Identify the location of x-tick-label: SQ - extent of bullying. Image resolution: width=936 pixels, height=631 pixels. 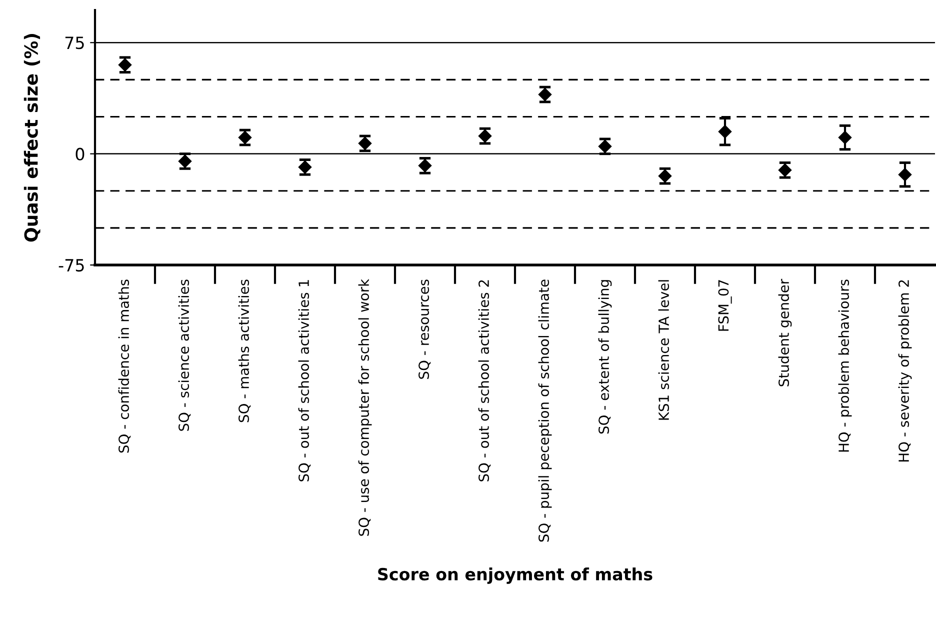
(605, 357).